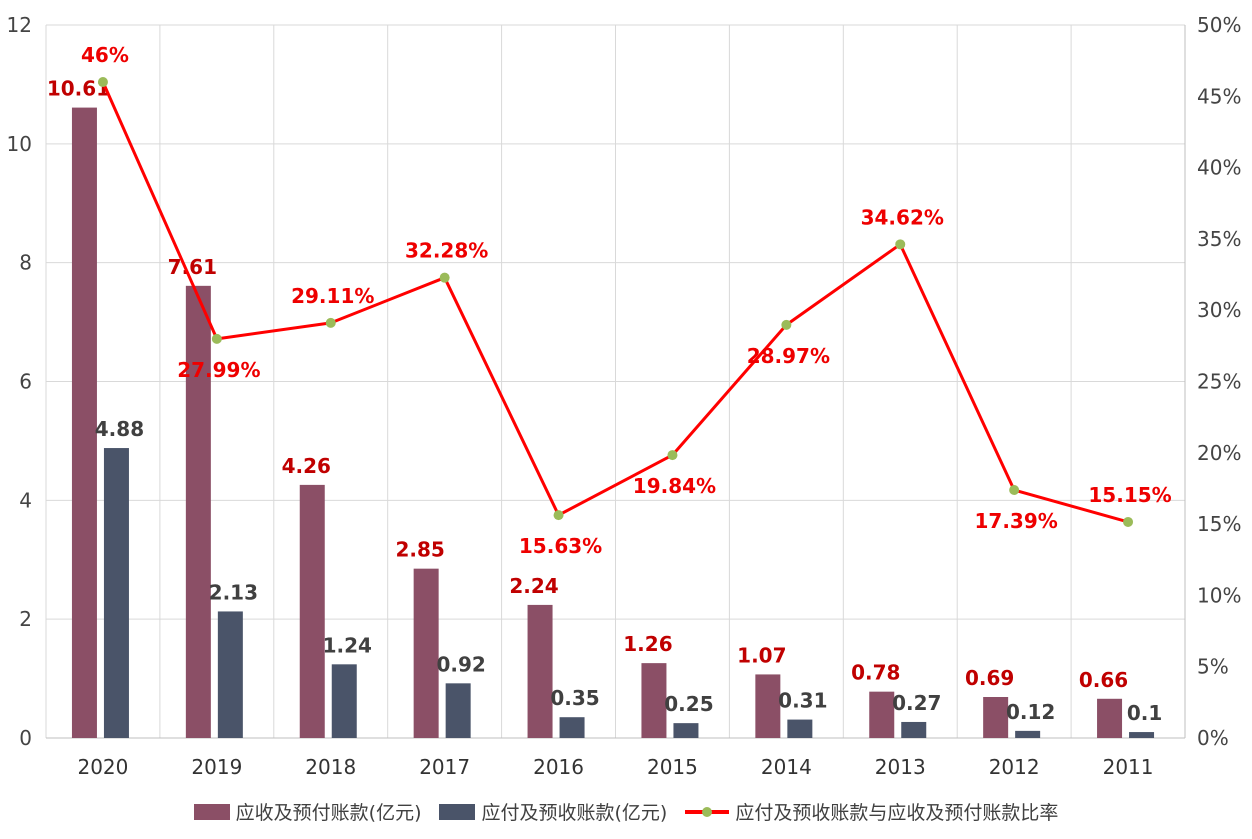  Describe the element at coordinates (788, 356) in the screenshot. I see `data-label-ratio: 28.97%` at that location.